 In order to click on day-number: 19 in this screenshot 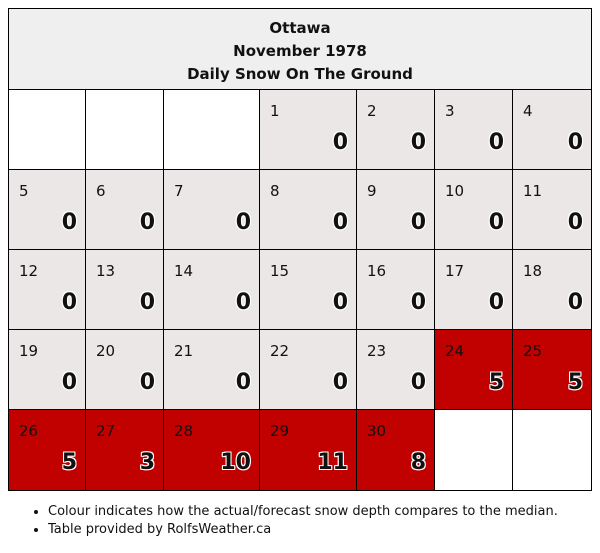, I will do `click(29, 351)`.